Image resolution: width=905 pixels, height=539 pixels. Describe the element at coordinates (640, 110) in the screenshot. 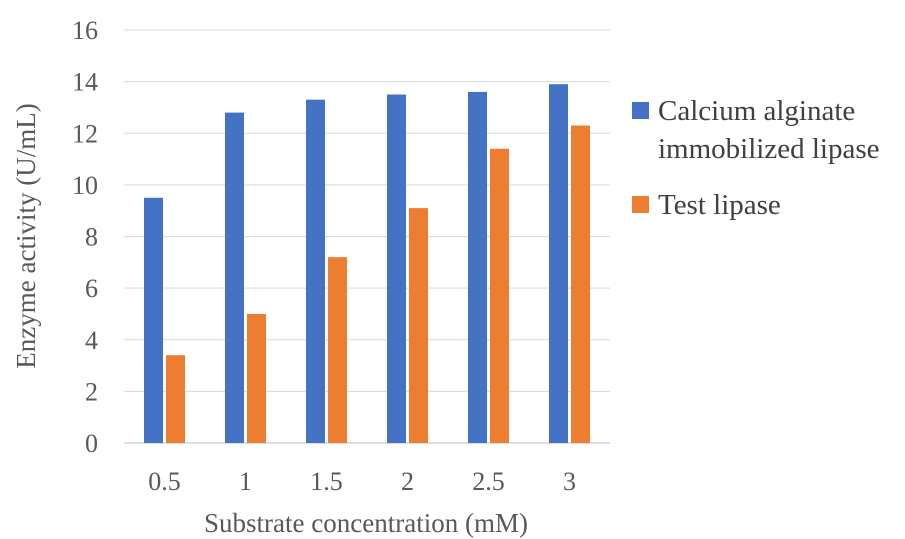

I see `legend-swatch-blue` at that location.